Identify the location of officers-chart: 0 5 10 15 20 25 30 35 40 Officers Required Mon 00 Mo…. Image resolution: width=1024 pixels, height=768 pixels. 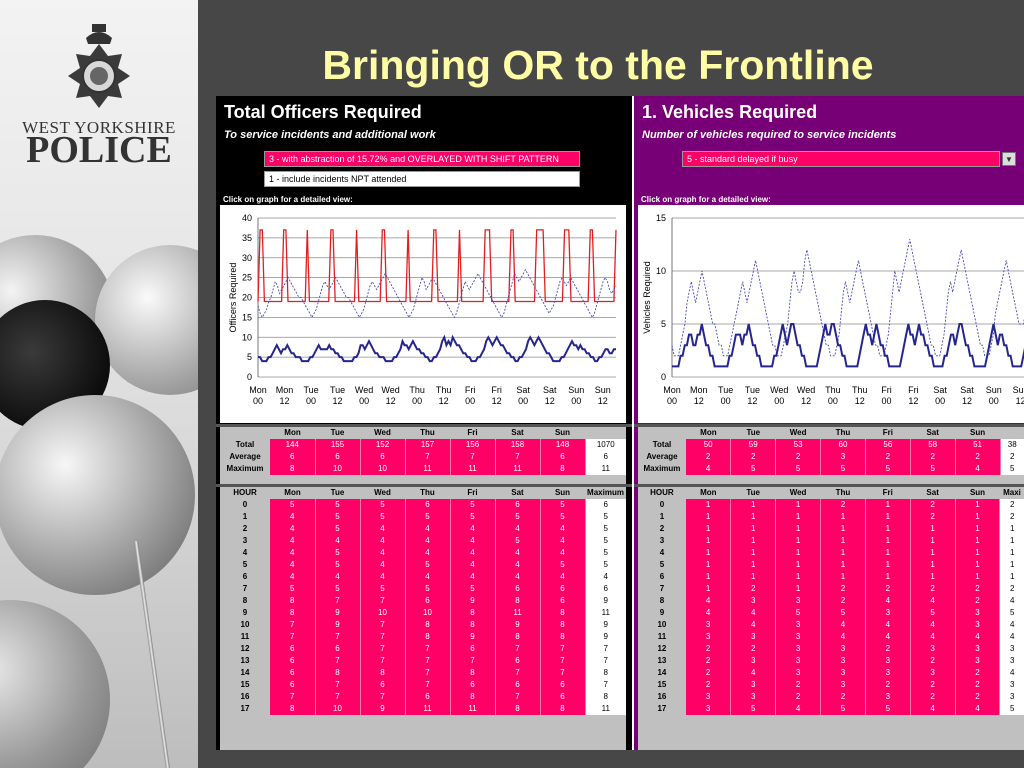
(423, 314).